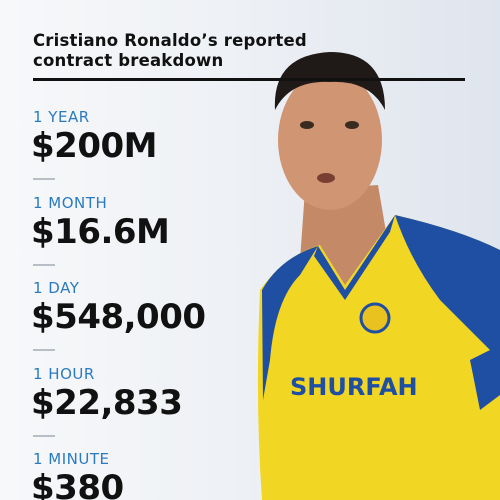 The image size is (500, 500). Describe the element at coordinates (118, 317) in the screenshot. I see `amount-value: $548,000` at that location.